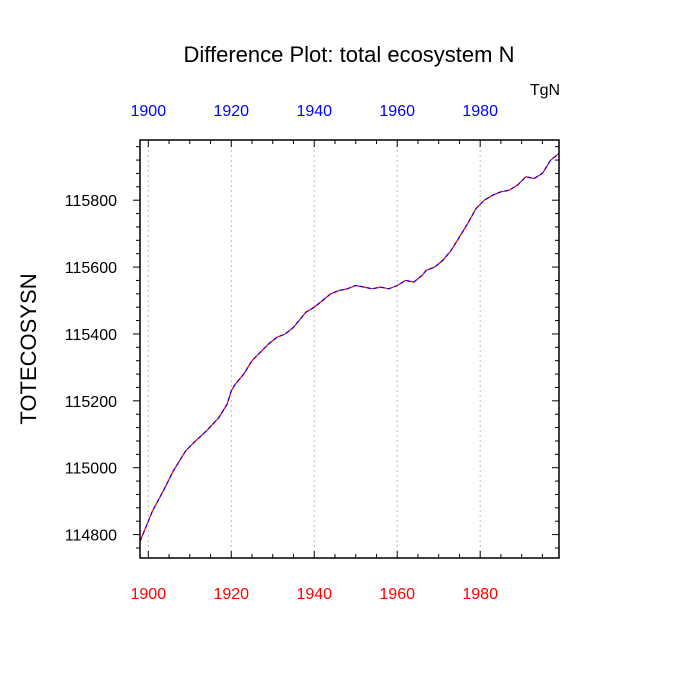 Image resolution: width=700 pixels, height=700 pixels. What do you see at coordinates (149, 594) in the screenshot?
I see `x-tick-label-bottom-1900: 1900` at bounding box center [149, 594].